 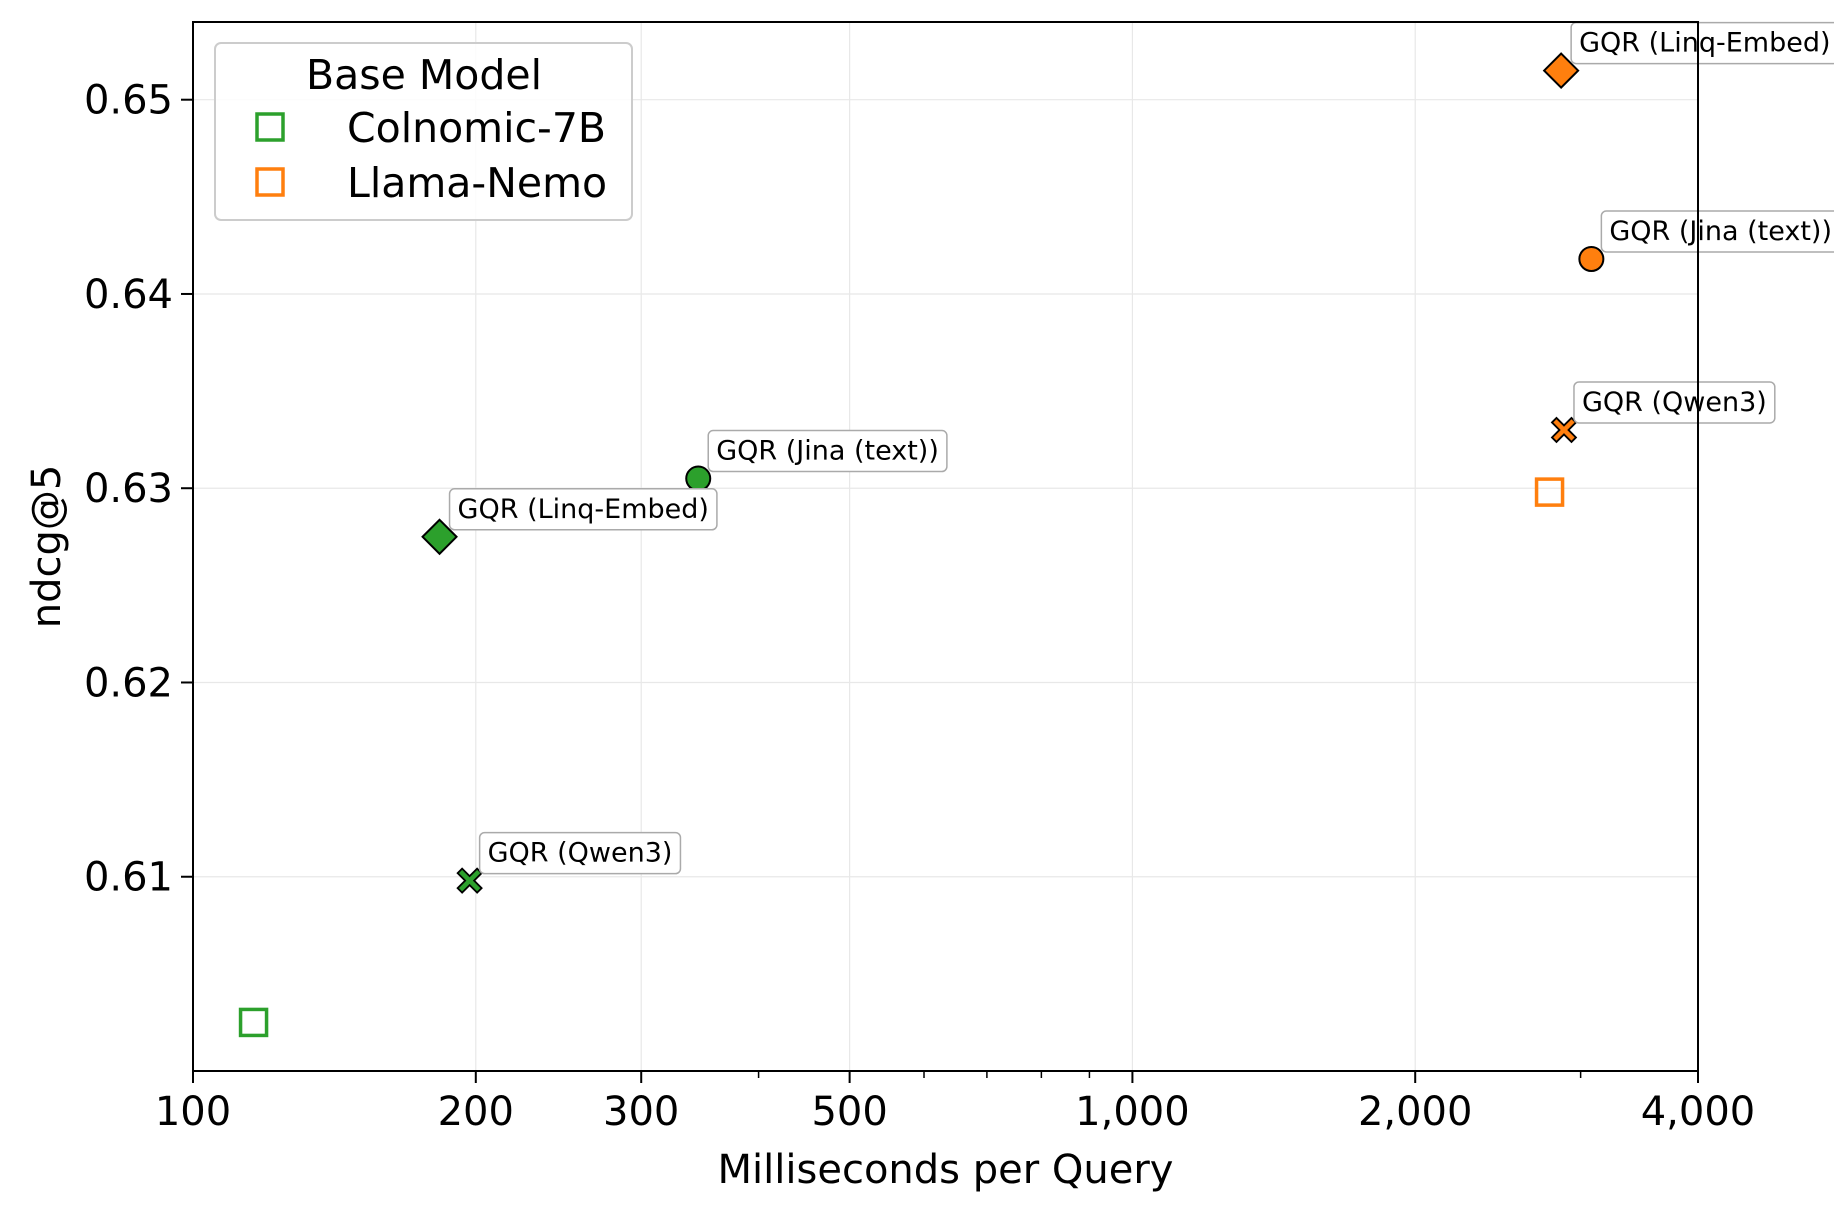 I want to click on x-tick-label: 300, so click(x=641, y=1112).